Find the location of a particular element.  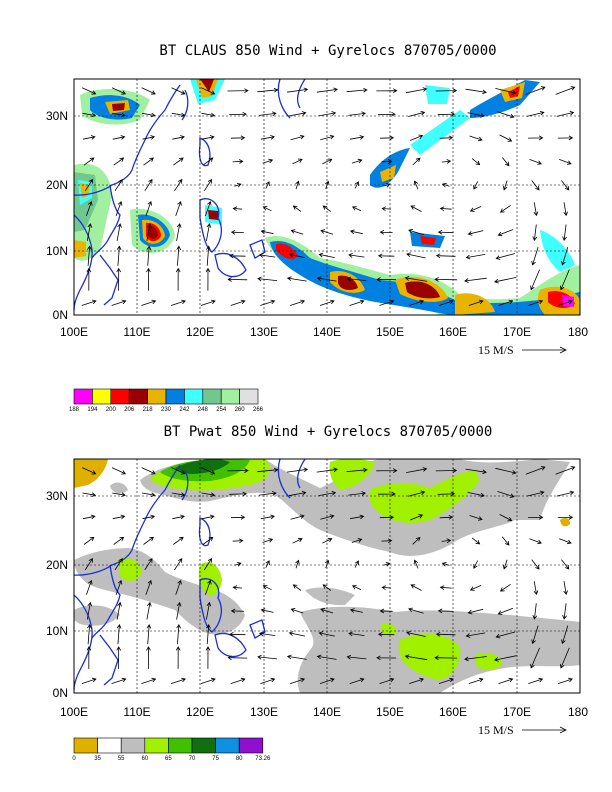

panel-pwat-title: BT Pwat 850 Wind + Gyrelocs 870705/0000 is located at coordinates (328, 432).